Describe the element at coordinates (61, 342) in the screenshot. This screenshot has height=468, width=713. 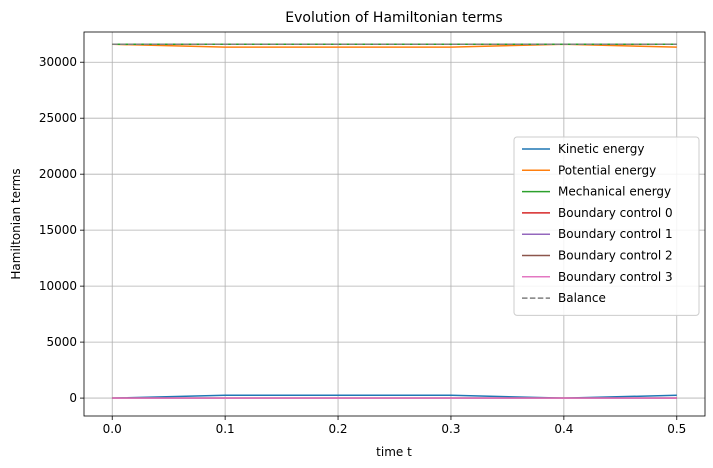
I see `y-tick-label: 5000` at that location.